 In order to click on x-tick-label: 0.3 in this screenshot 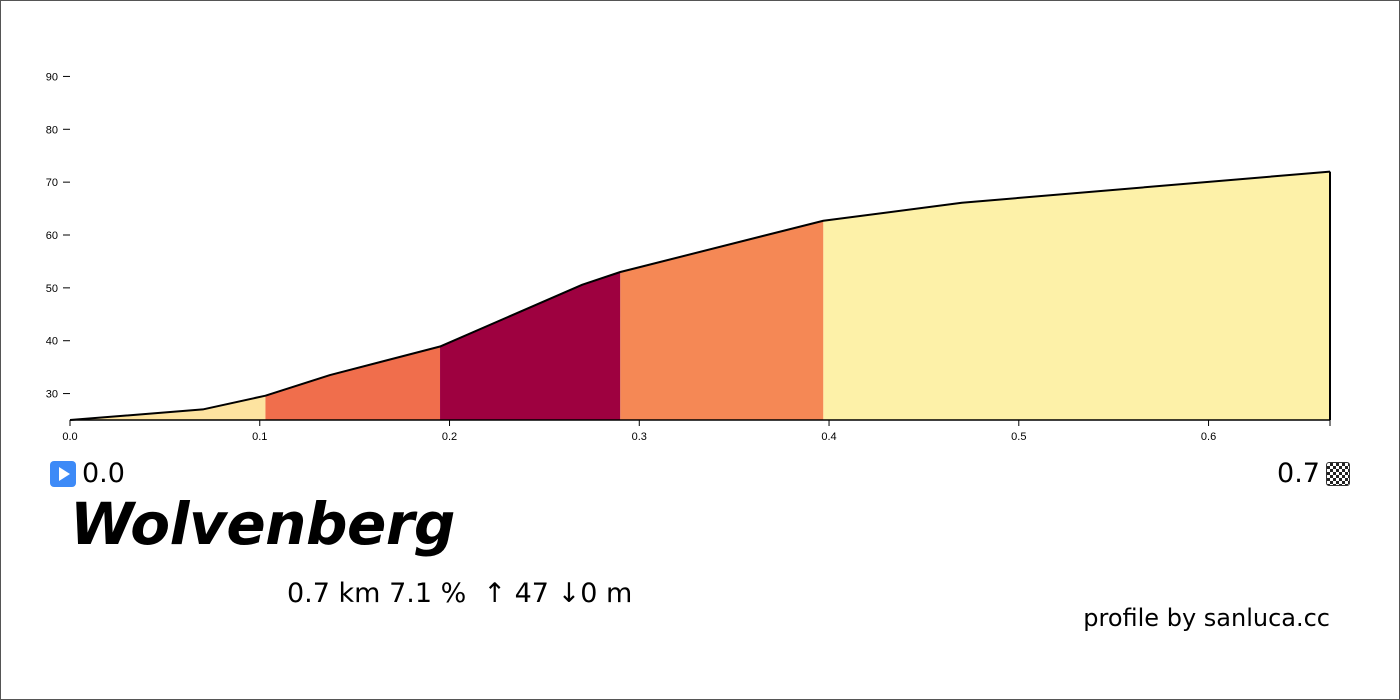, I will do `click(639, 437)`.